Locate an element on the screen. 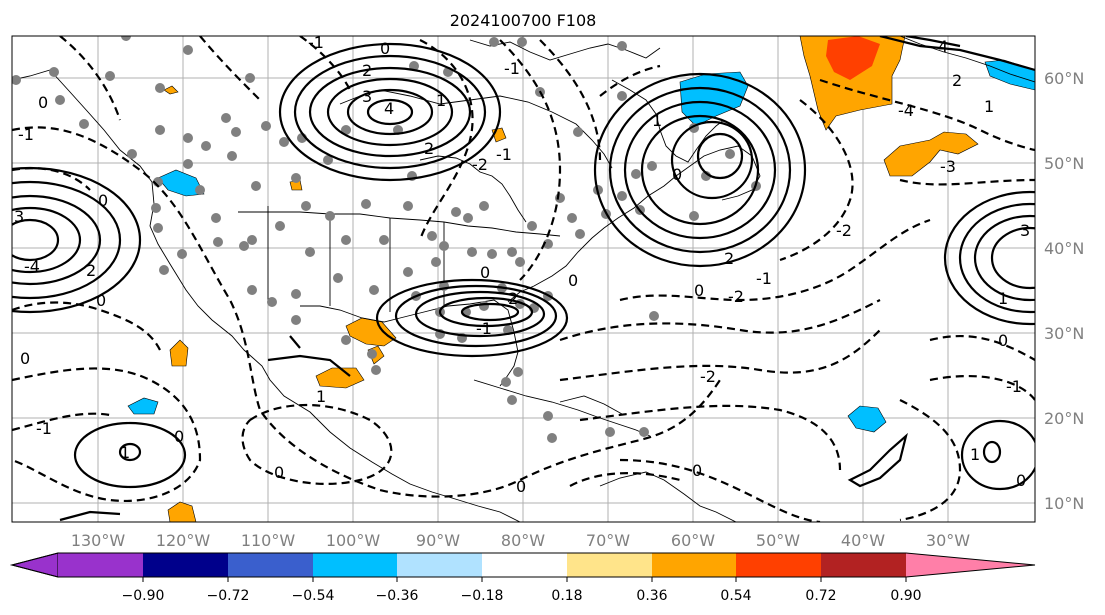  colorbar-tick: 0.54 is located at coordinates (735, 596).